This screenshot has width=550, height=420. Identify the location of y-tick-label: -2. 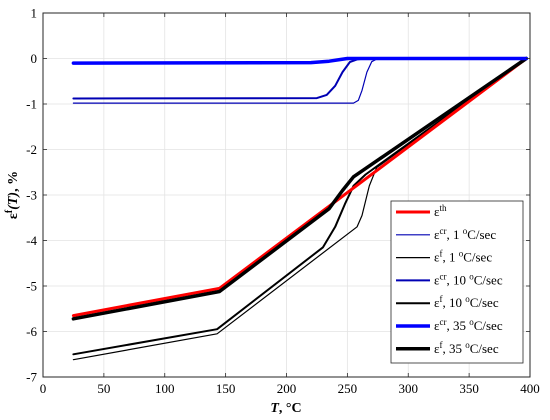
(31, 149).